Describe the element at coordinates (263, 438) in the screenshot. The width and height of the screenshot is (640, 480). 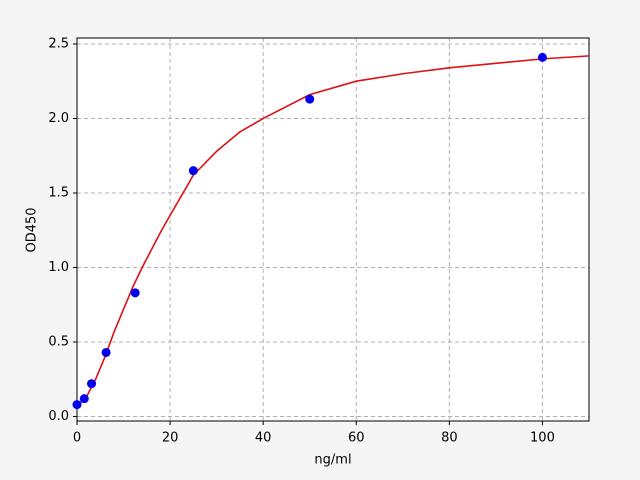
I see `x-tick-label: 40` at that location.